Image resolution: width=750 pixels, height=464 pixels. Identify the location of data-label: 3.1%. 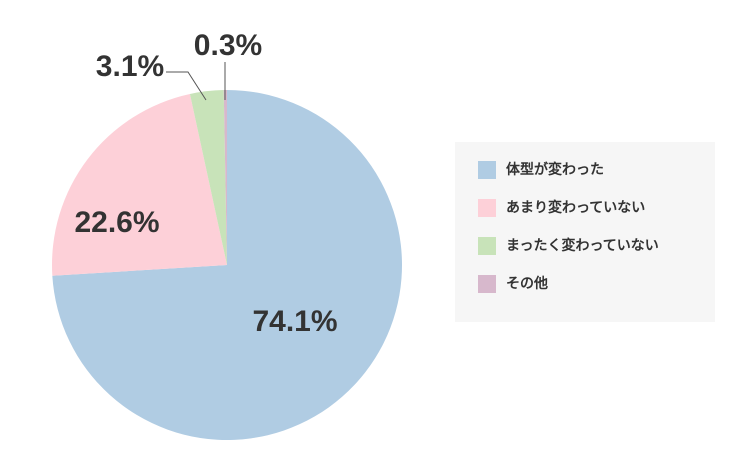
(130, 66).